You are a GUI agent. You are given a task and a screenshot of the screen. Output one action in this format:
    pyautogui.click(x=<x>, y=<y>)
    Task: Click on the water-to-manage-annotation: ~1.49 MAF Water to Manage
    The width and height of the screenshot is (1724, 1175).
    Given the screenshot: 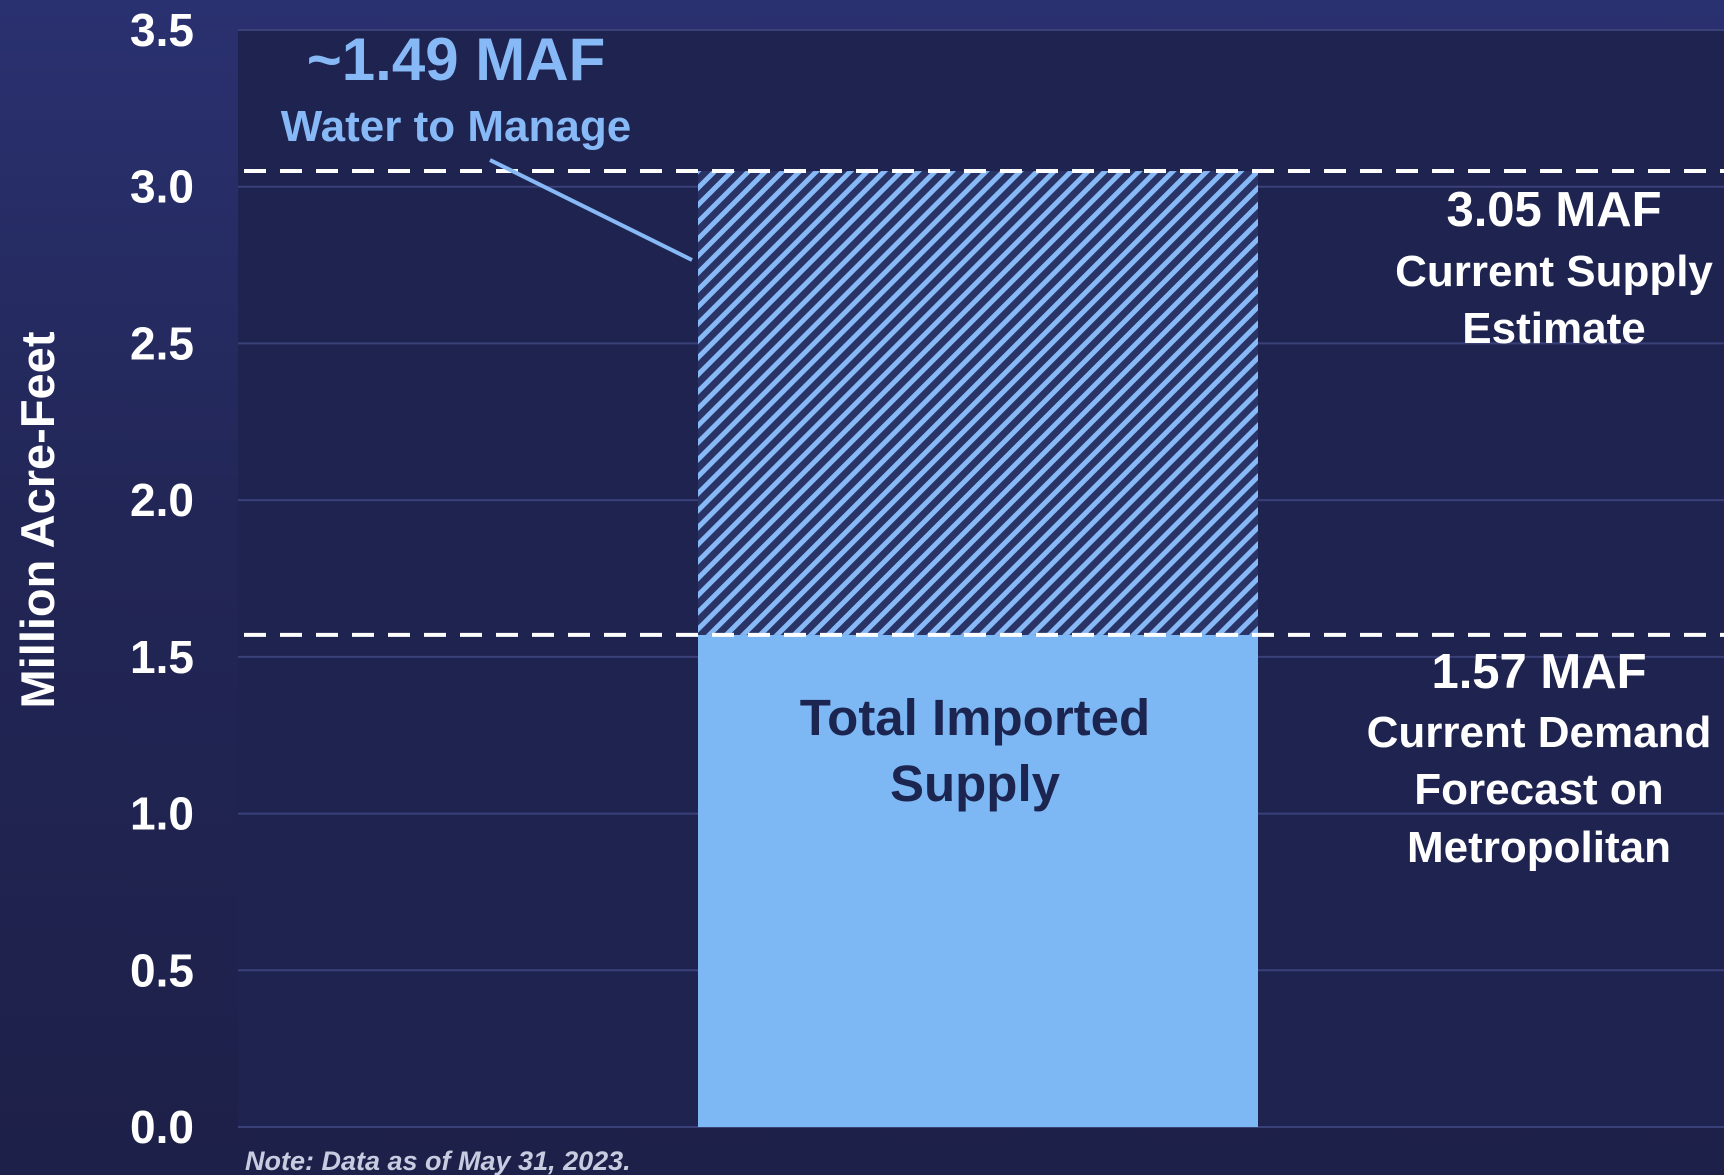 What is the action you would take?
    pyautogui.click(x=487, y=144)
    